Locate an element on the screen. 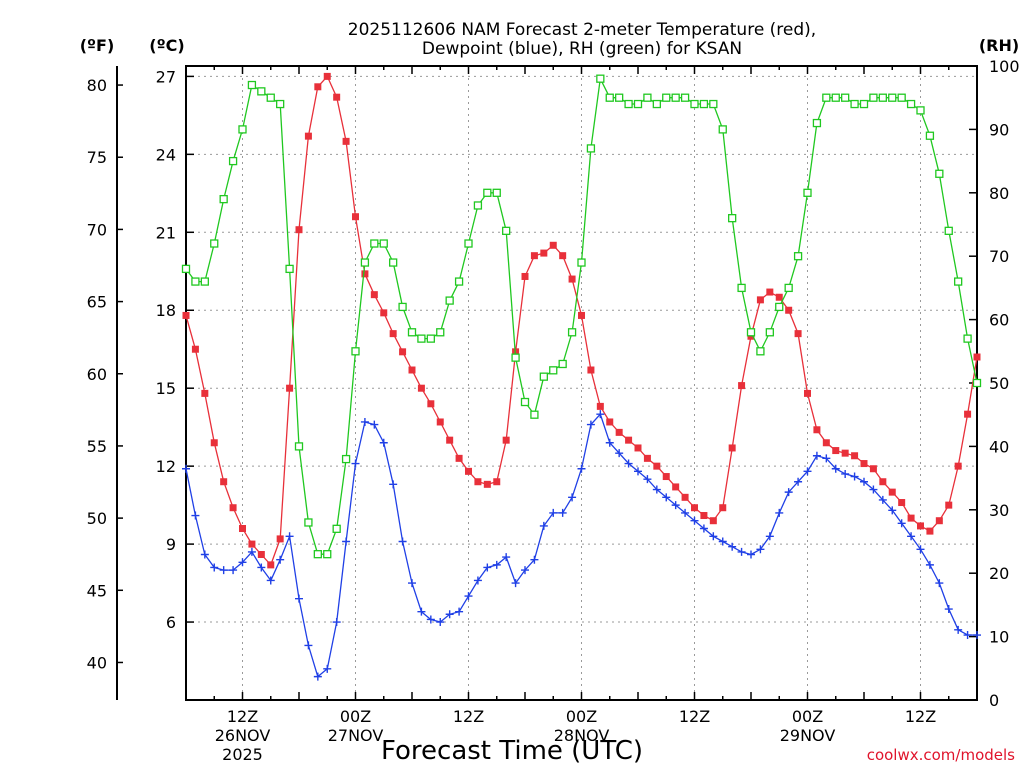 Image resolution: width=1024 pixels, height=772 pixels. unit-label-c: (ºC) is located at coordinates (166, 45).